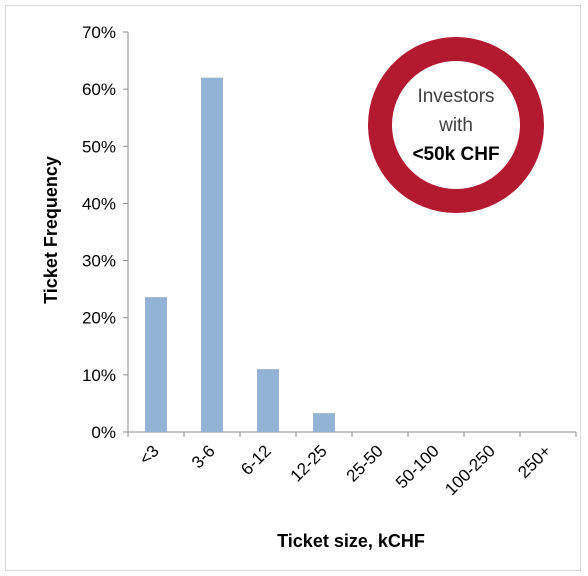 The width and height of the screenshot is (588, 576). Describe the element at coordinates (99, 375) in the screenshot. I see `y-tick-label: 10%` at that location.